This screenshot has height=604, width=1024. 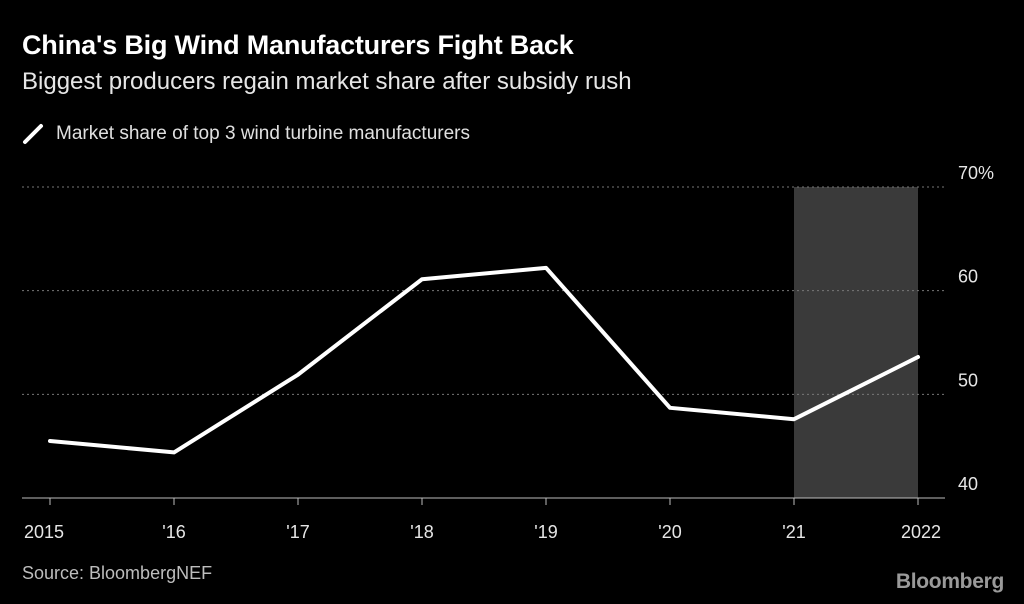 What do you see at coordinates (921, 532) in the screenshot?
I see `x-tick-label: 2022` at bounding box center [921, 532].